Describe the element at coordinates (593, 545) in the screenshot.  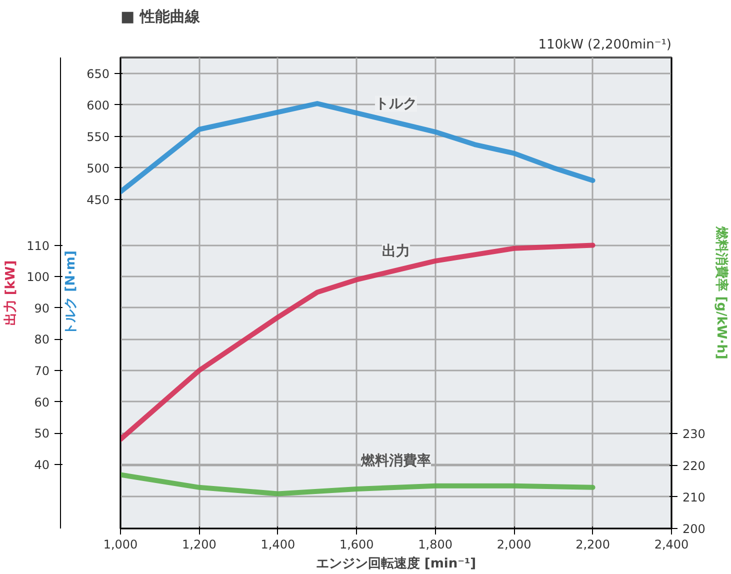
I see `x-tick-label: 2,200` at that location.